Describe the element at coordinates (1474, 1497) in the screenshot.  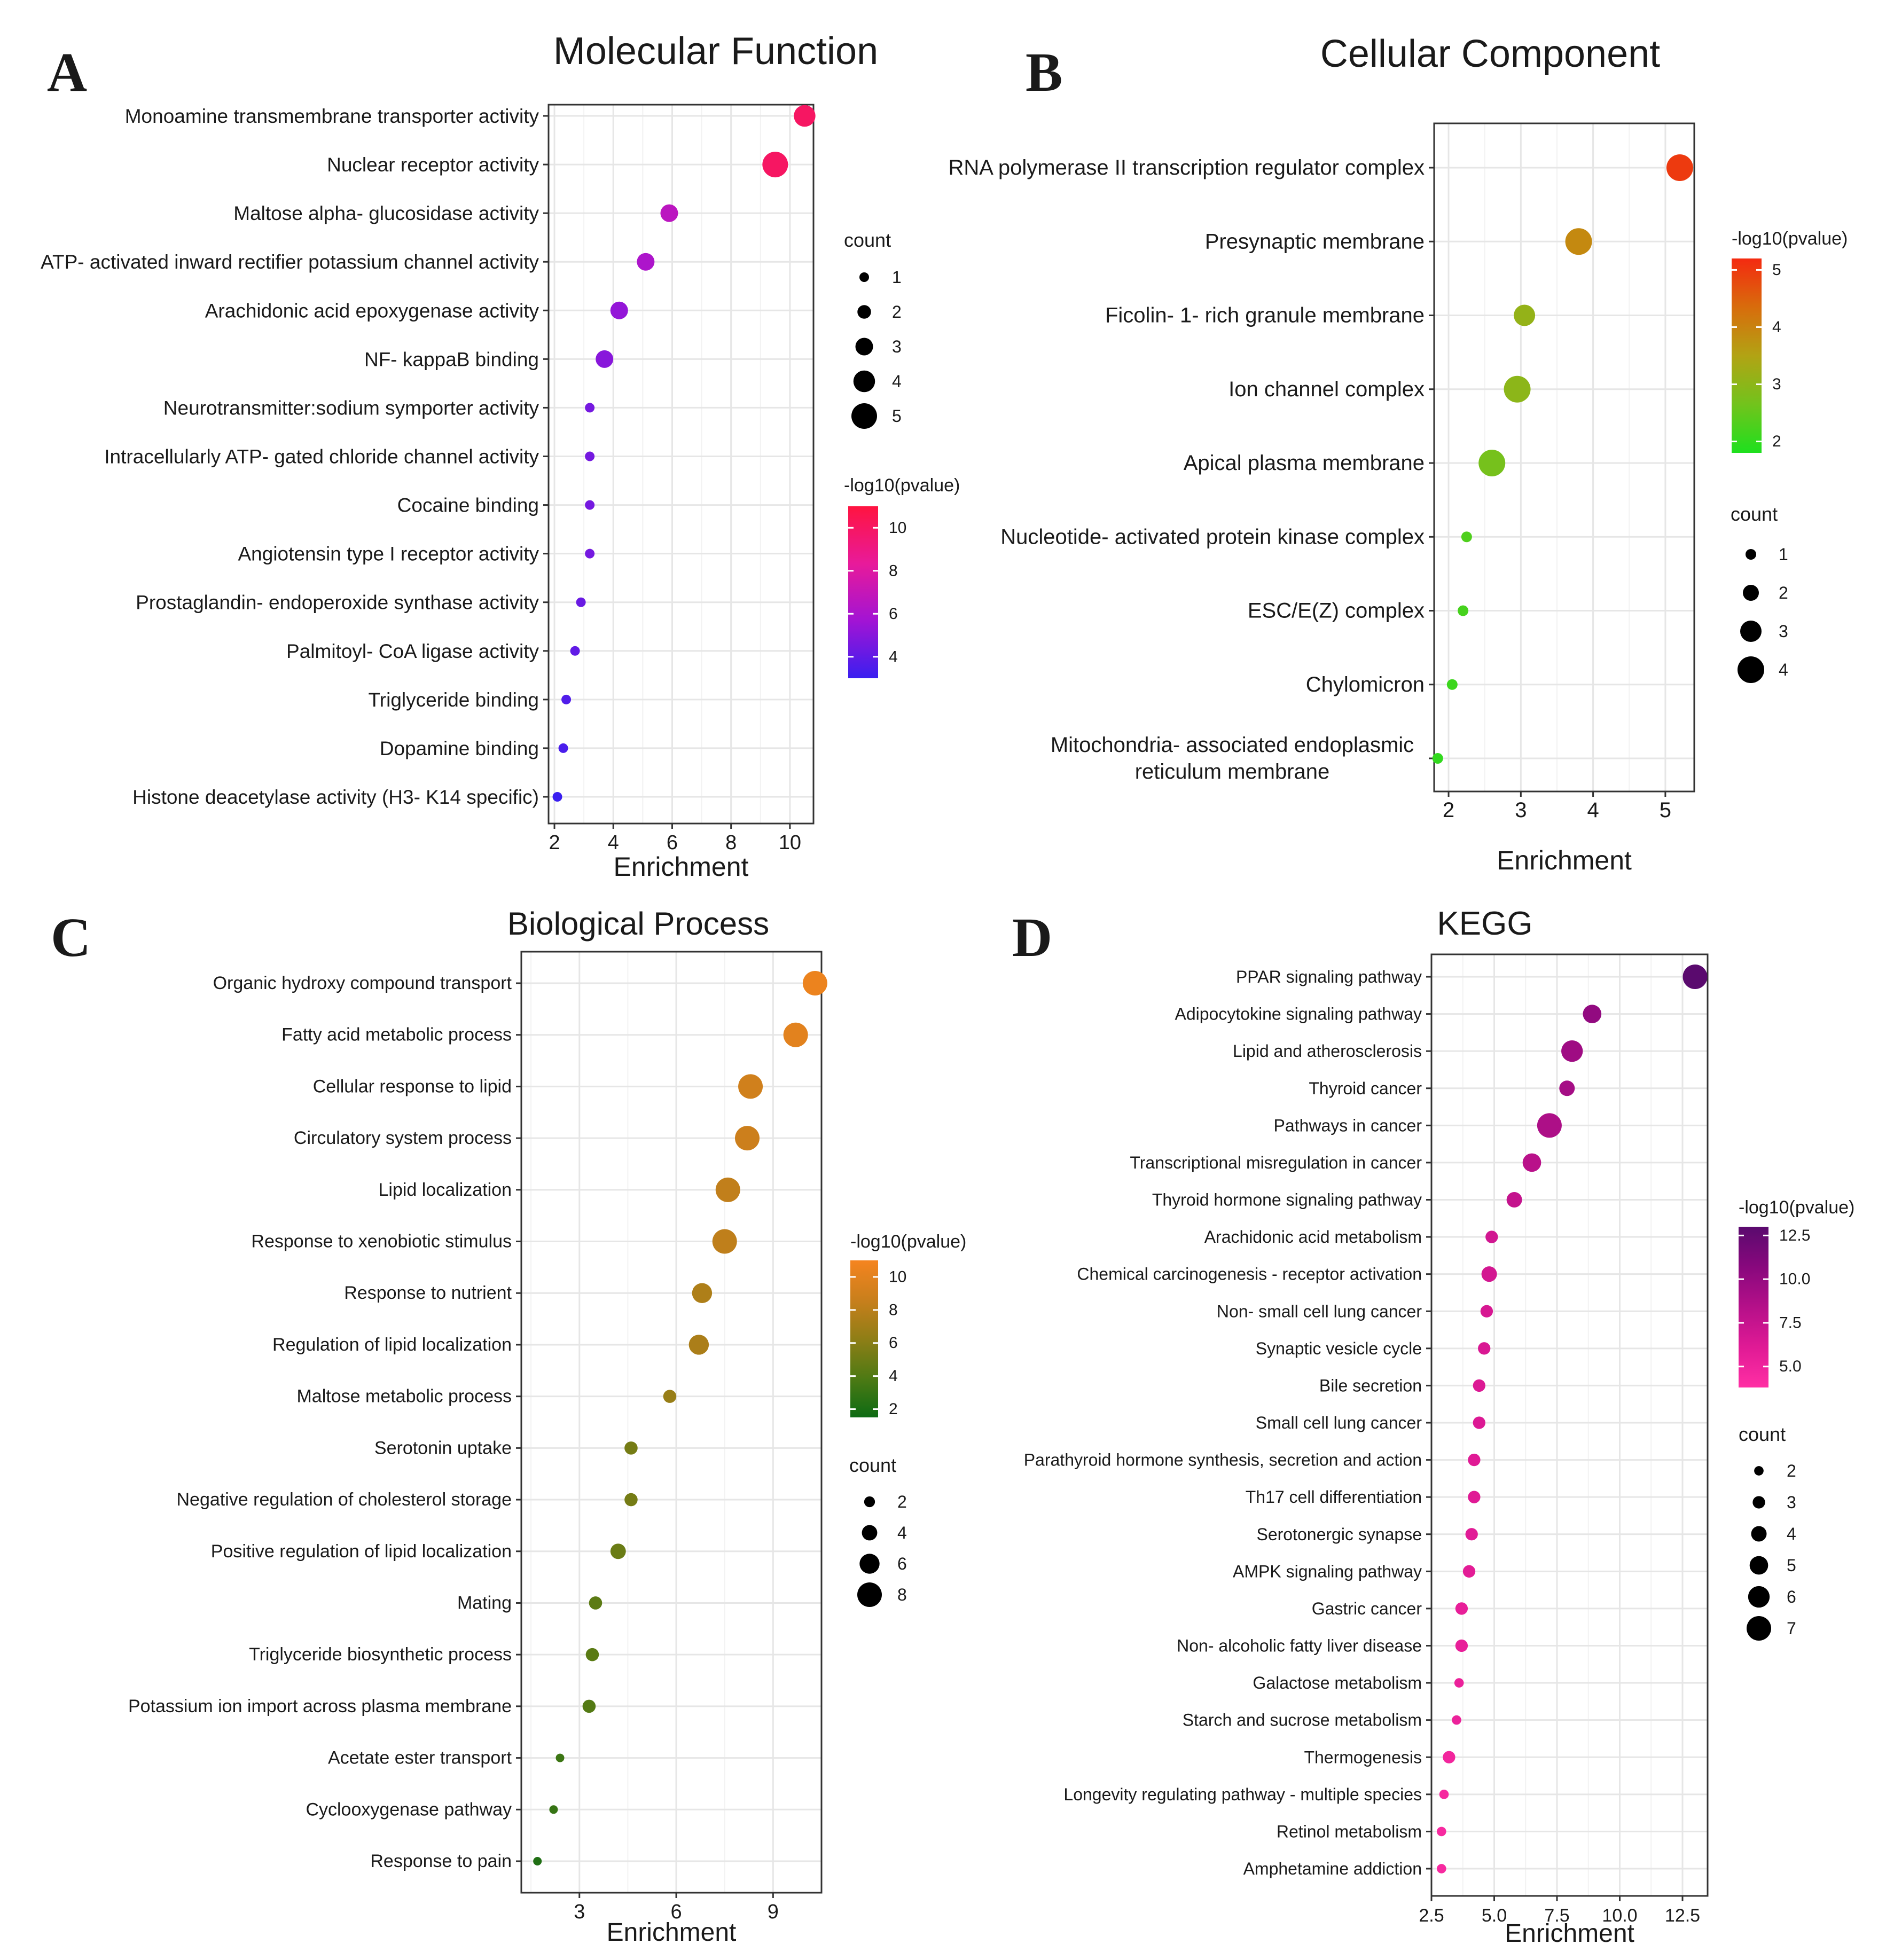
I see `point-th17-cell-differentiation` at that location.